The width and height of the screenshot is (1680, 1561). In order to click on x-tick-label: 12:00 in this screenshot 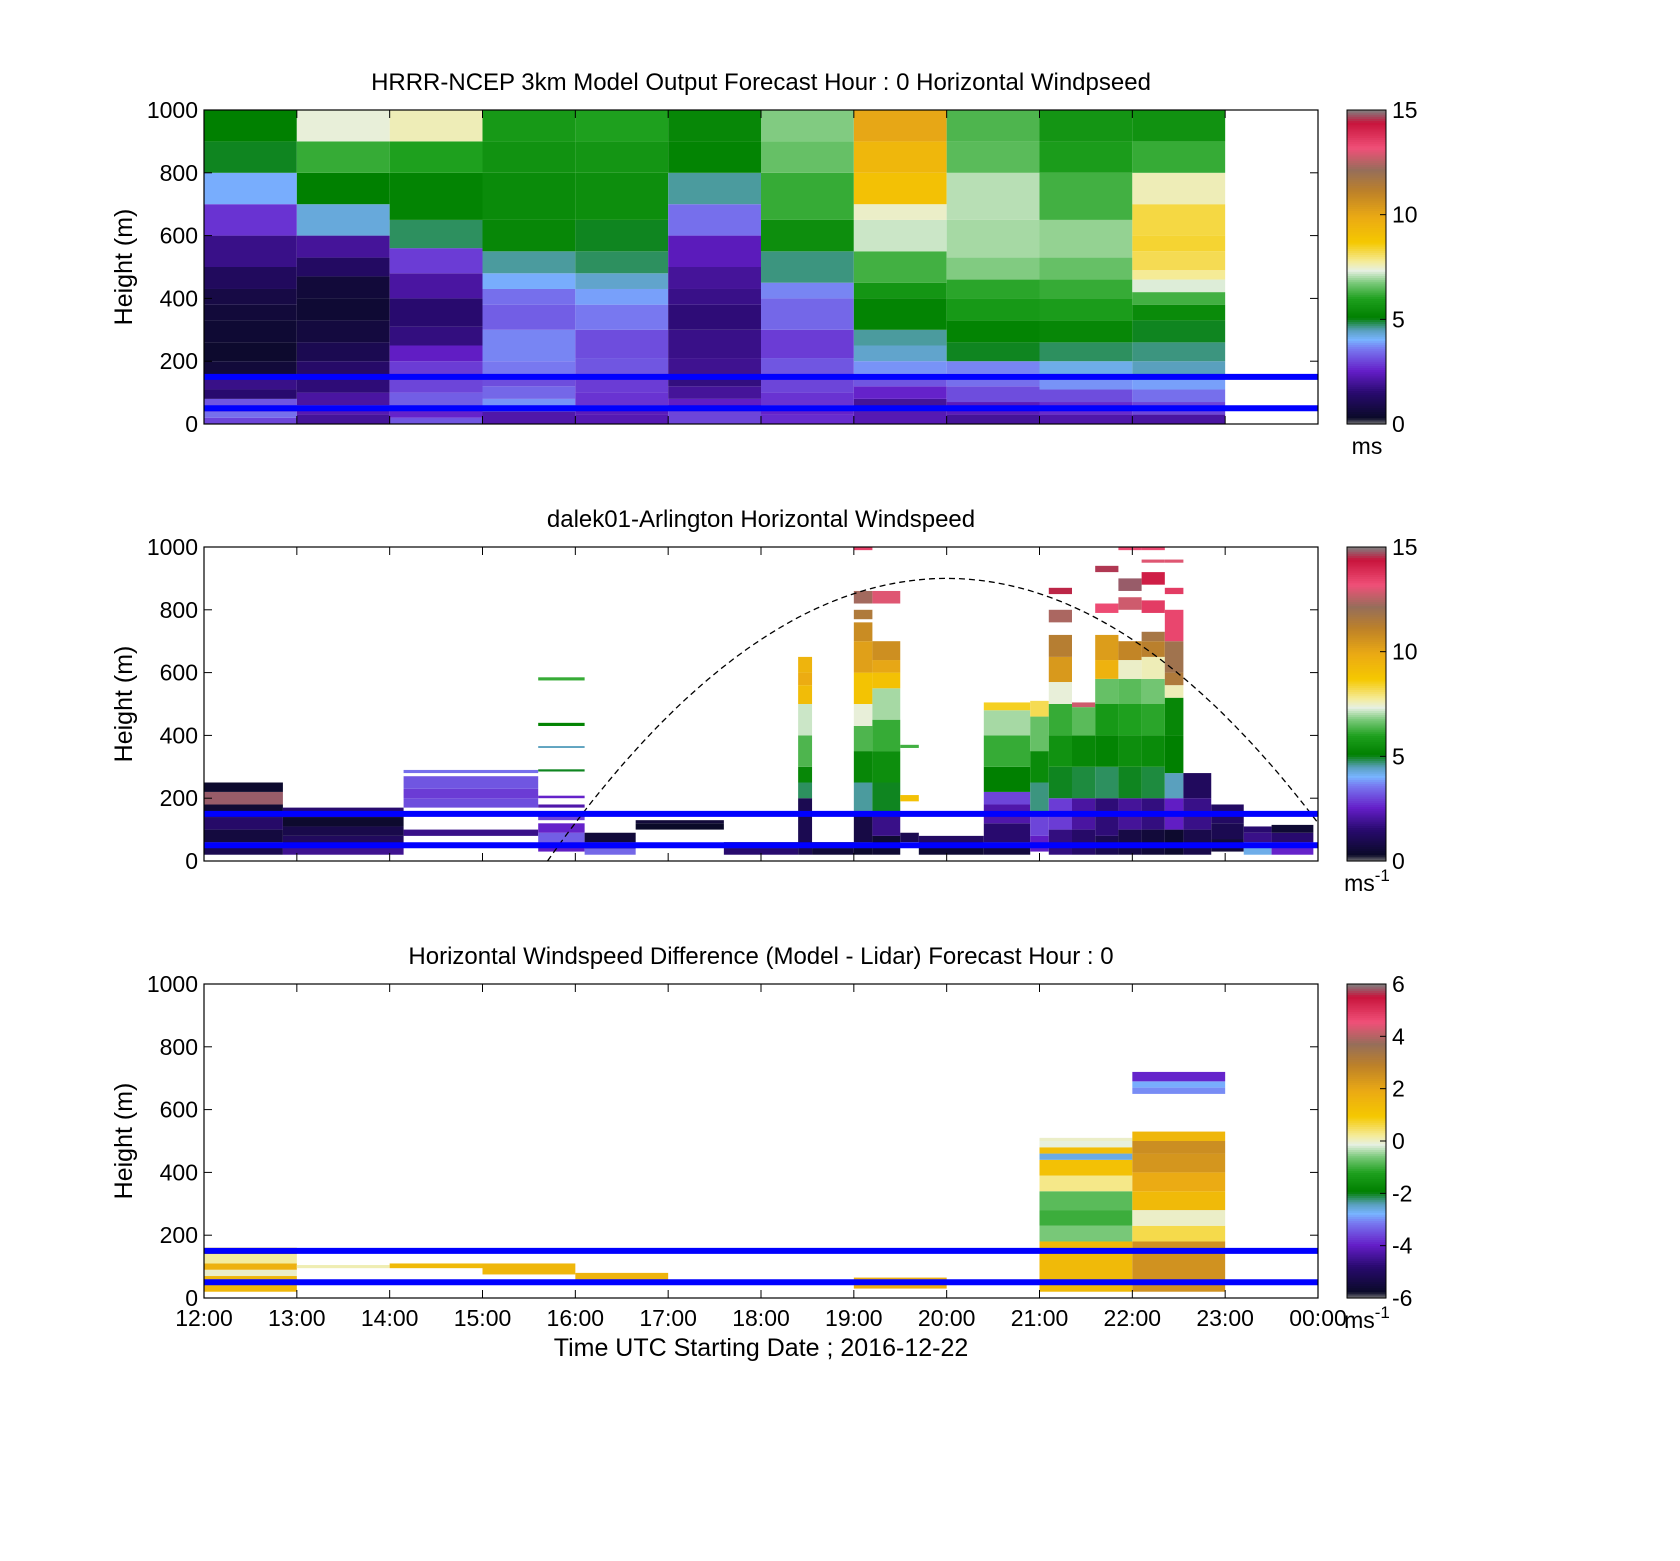, I will do `click(204, 1318)`.